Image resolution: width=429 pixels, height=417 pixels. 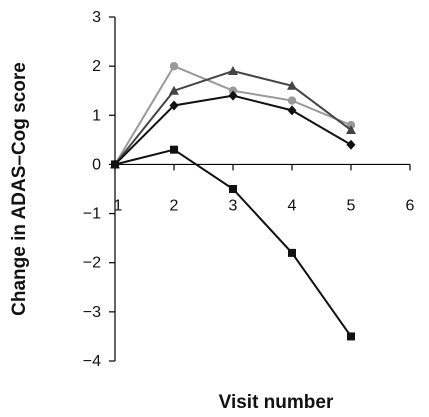 I want to click on series-2-line, so click(x=233, y=118).